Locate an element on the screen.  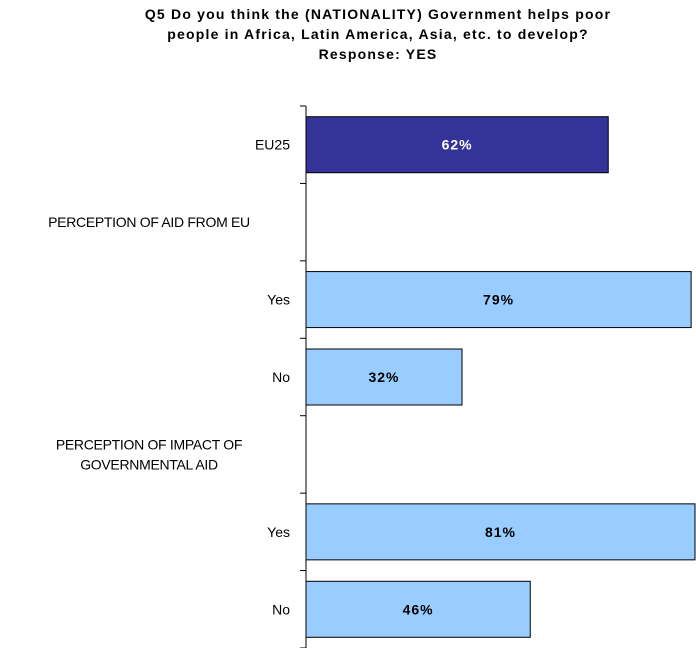
data-label: 79% is located at coordinates (498, 300).